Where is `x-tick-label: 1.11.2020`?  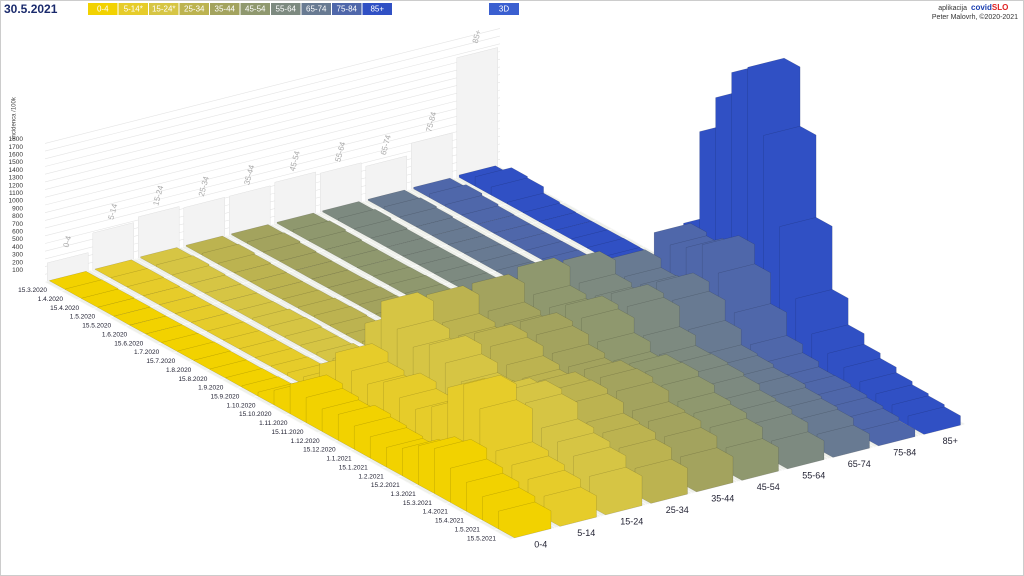 x-tick-label: 1.11.2020 is located at coordinates (273, 423).